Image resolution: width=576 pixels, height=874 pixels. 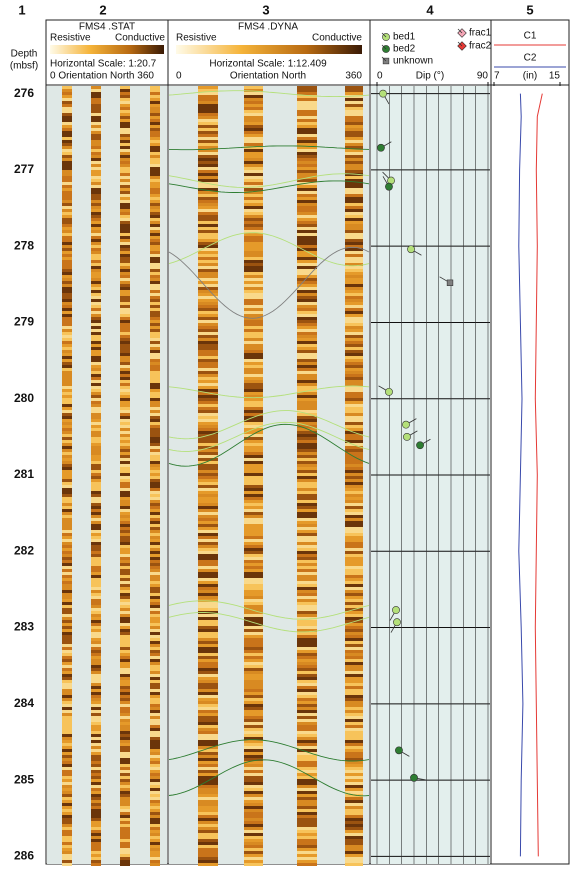 What do you see at coordinates (420, 445) in the screenshot?
I see `tadpole` at bounding box center [420, 445].